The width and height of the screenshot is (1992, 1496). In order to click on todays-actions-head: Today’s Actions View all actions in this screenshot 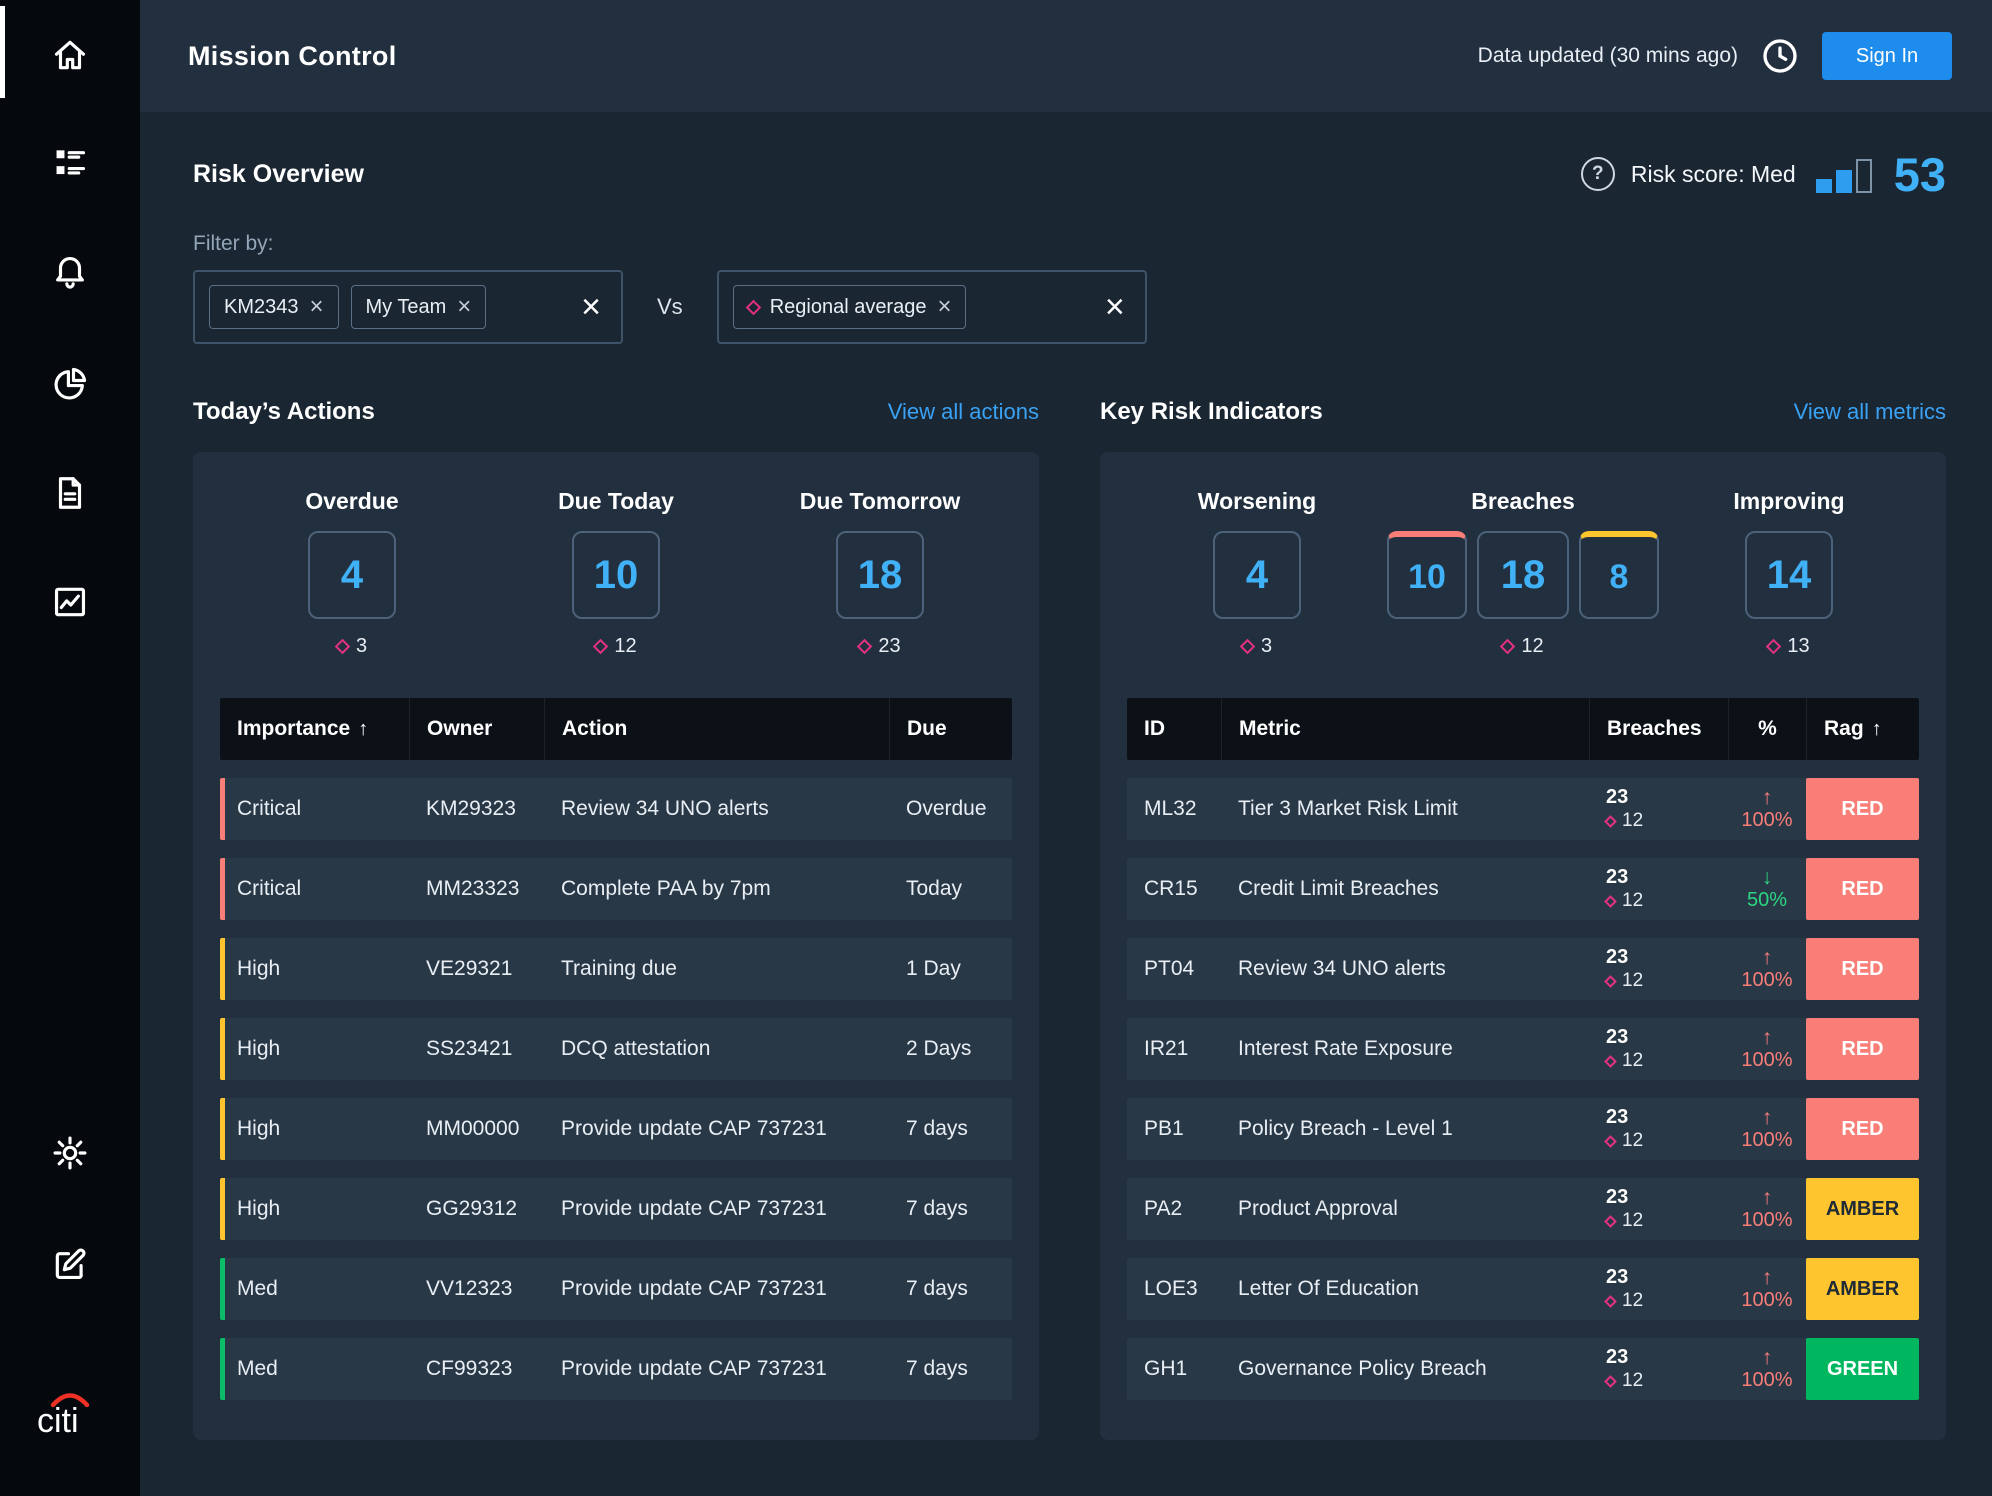, I will do `click(616, 412)`.